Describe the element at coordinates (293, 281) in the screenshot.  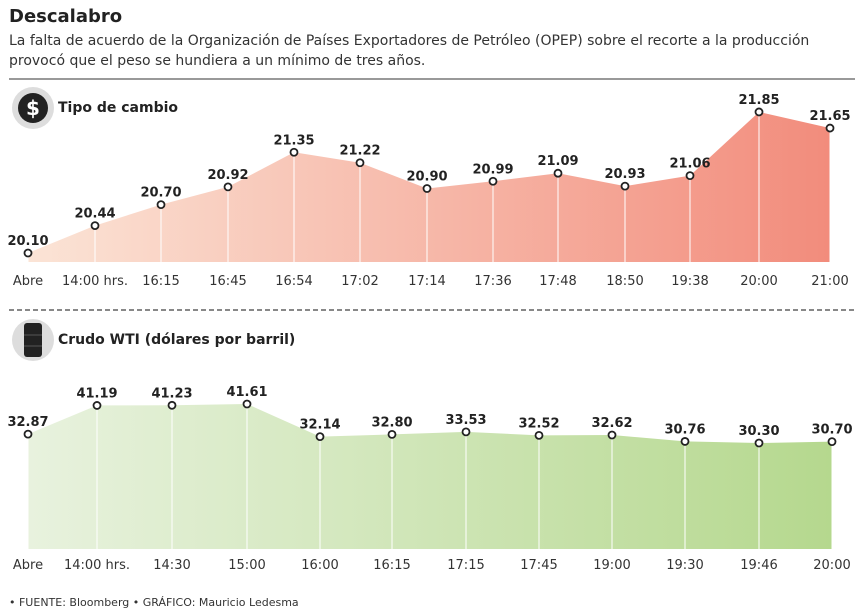
I see `x-tick-label: 16:54` at that location.